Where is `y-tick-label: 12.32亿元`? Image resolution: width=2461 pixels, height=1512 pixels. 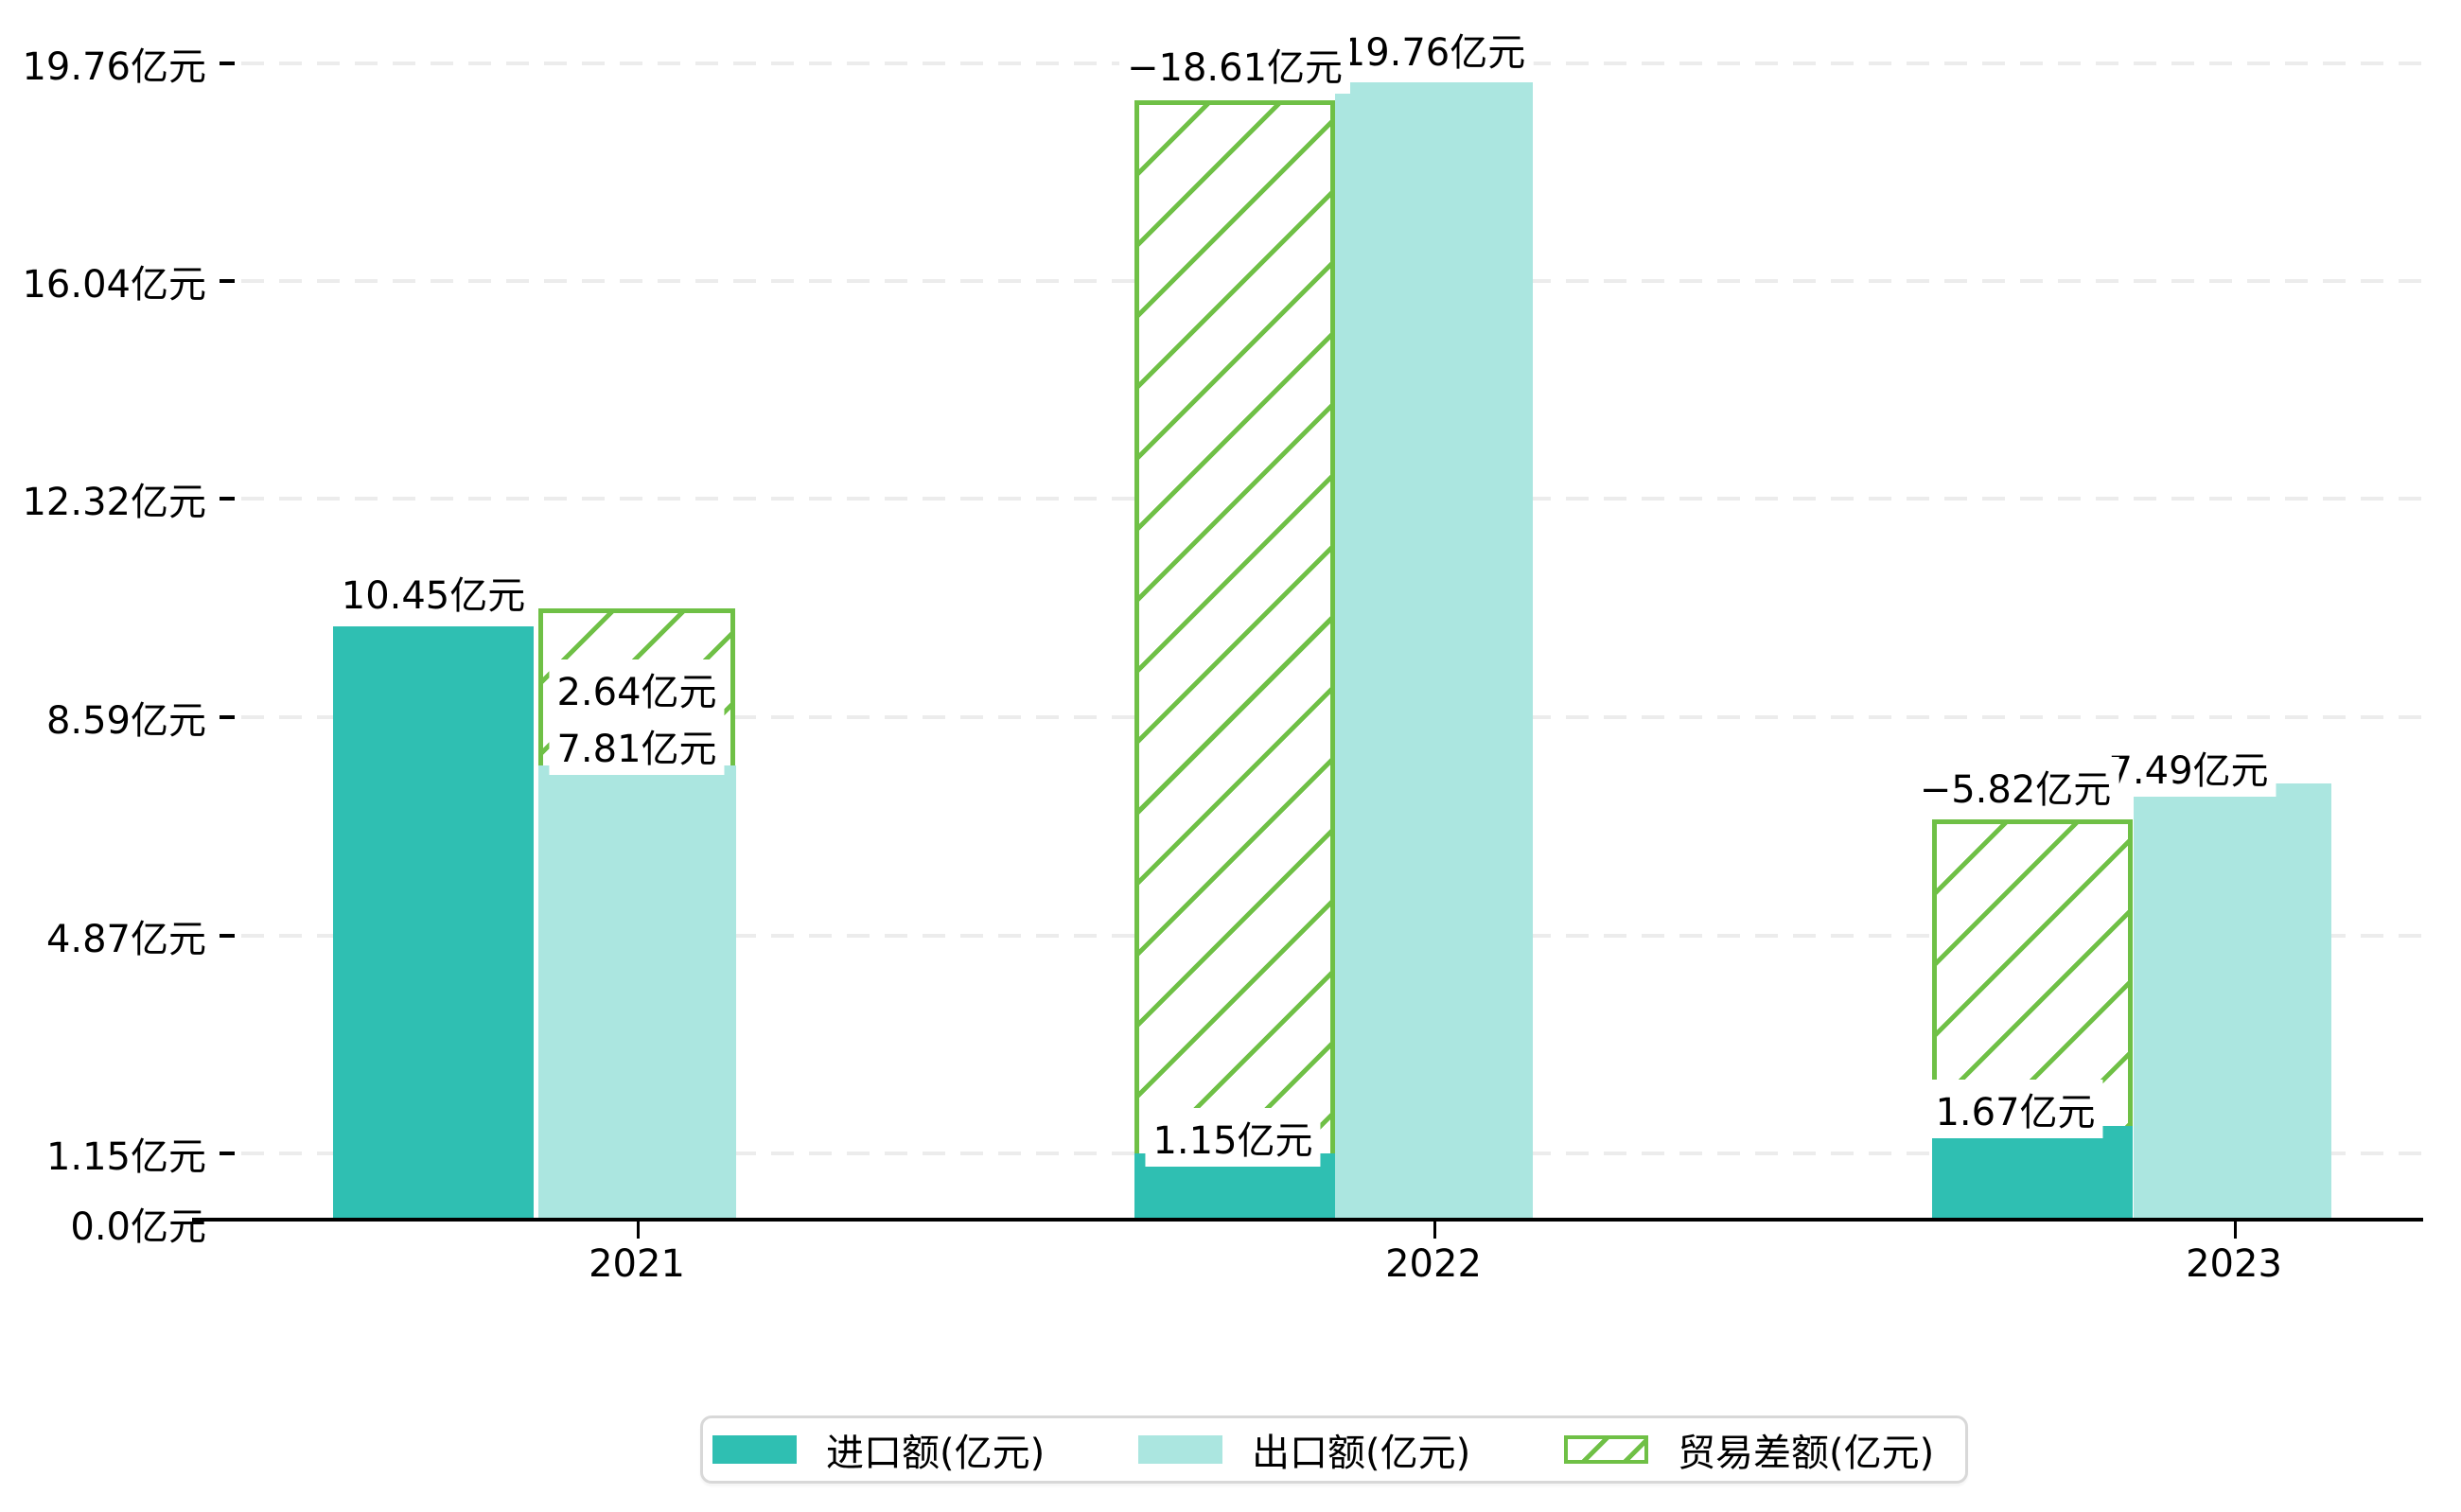 y-tick-label: 12.32亿元 is located at coordinates (114, 503).